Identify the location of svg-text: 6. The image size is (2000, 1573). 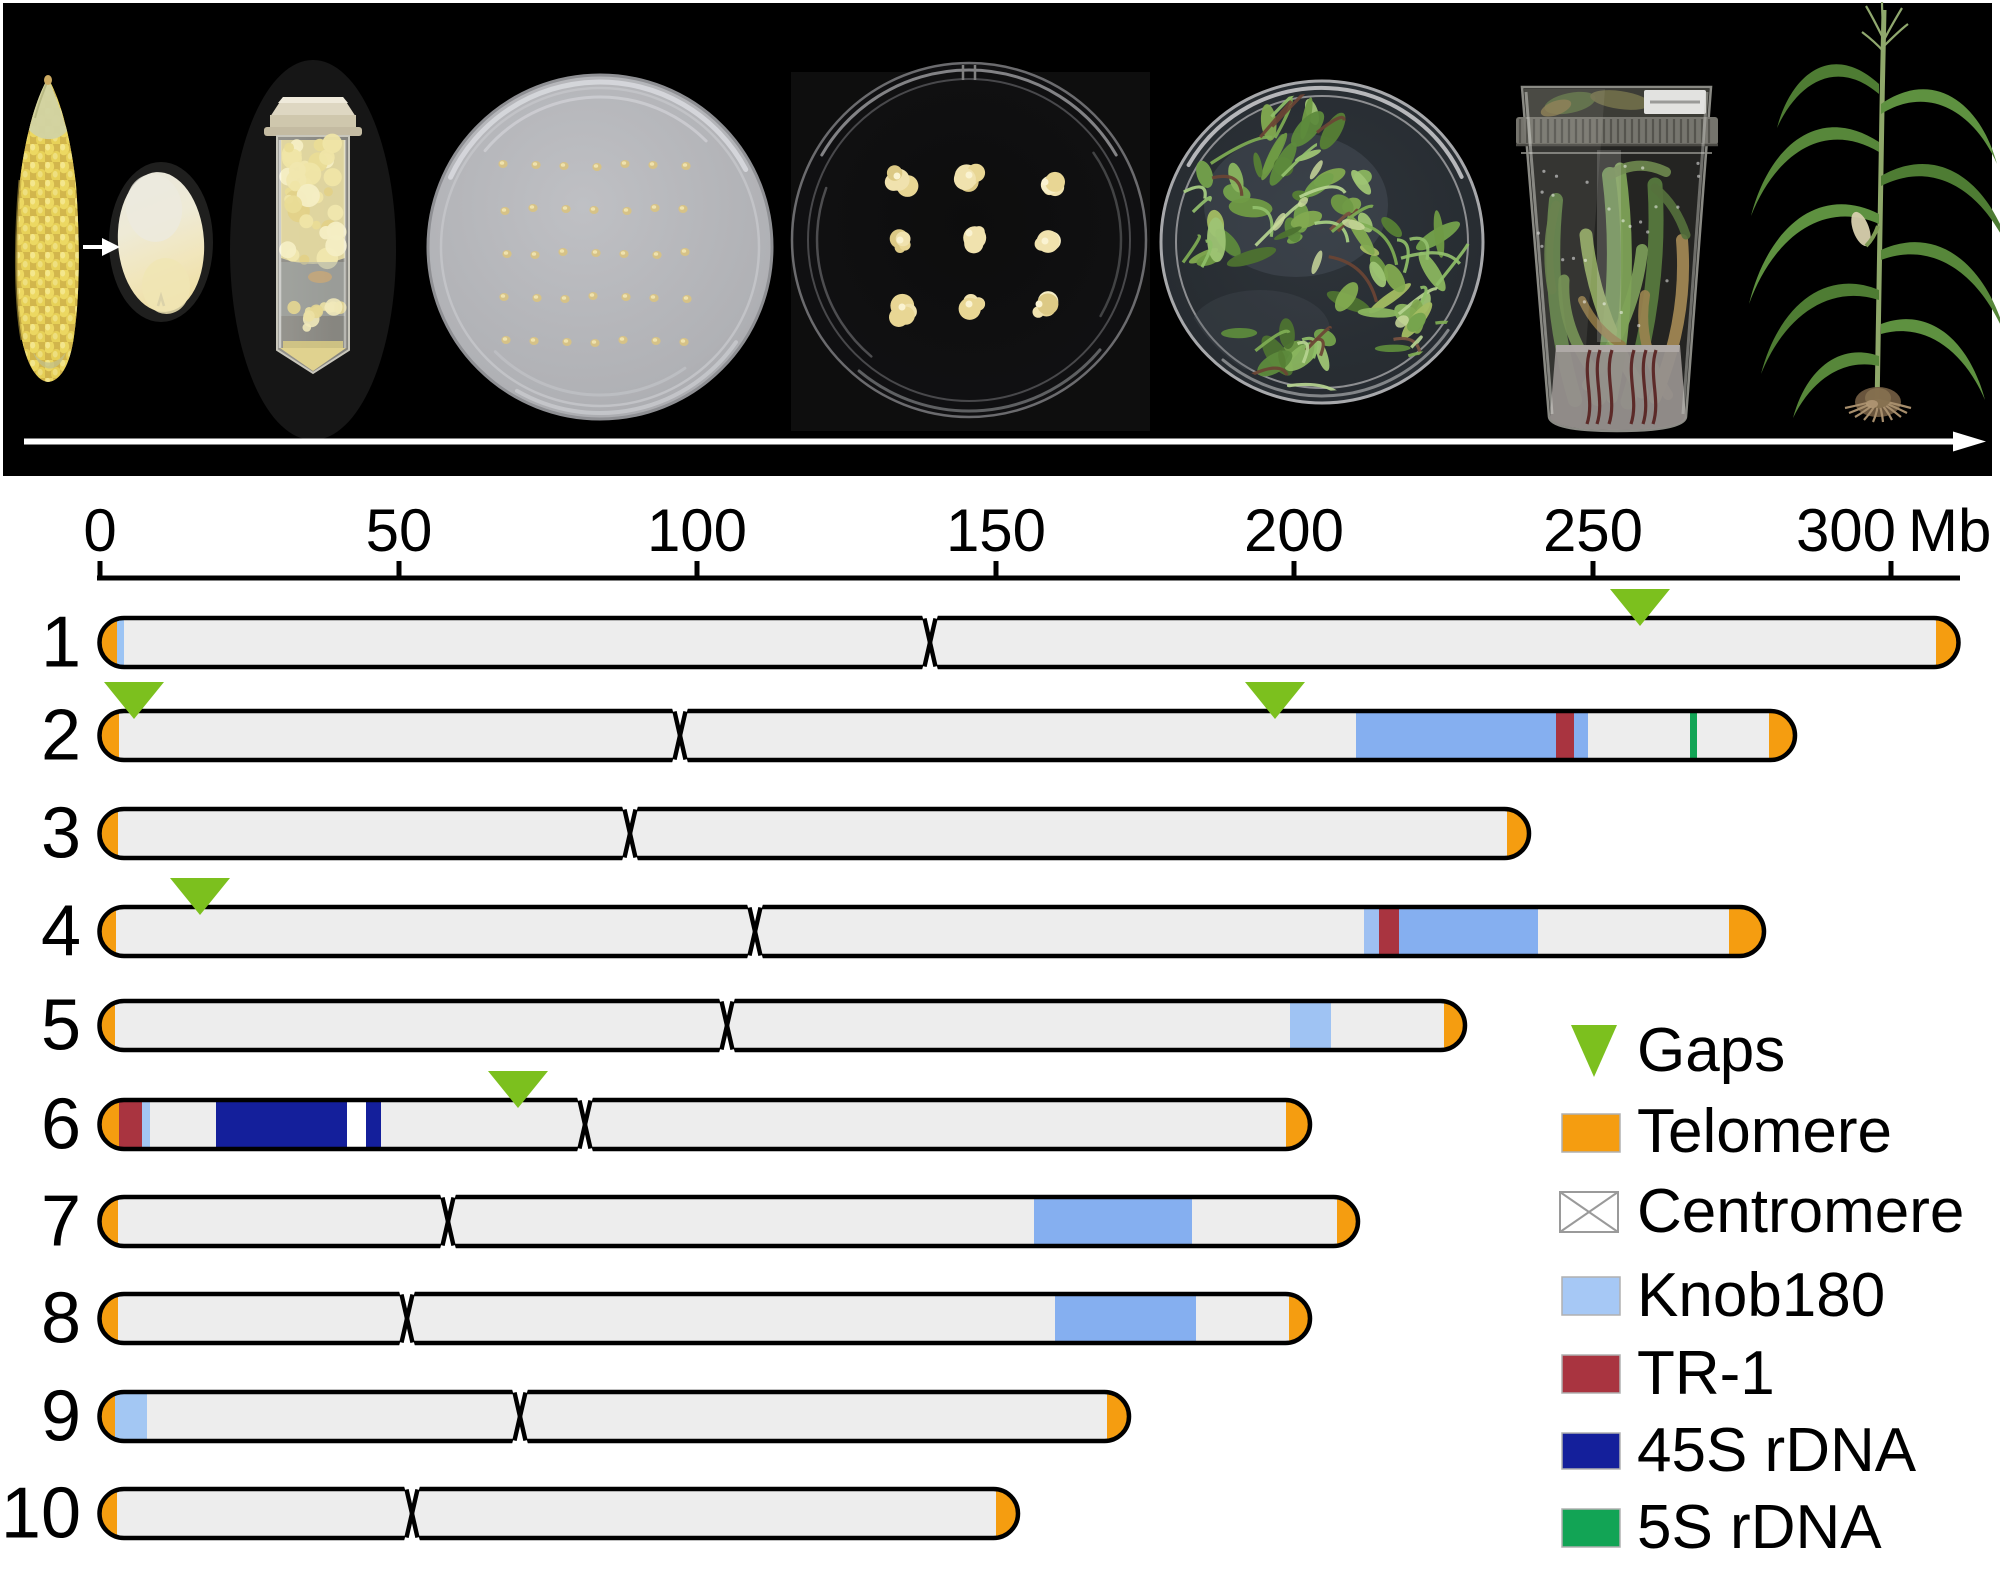
(61, 1125).